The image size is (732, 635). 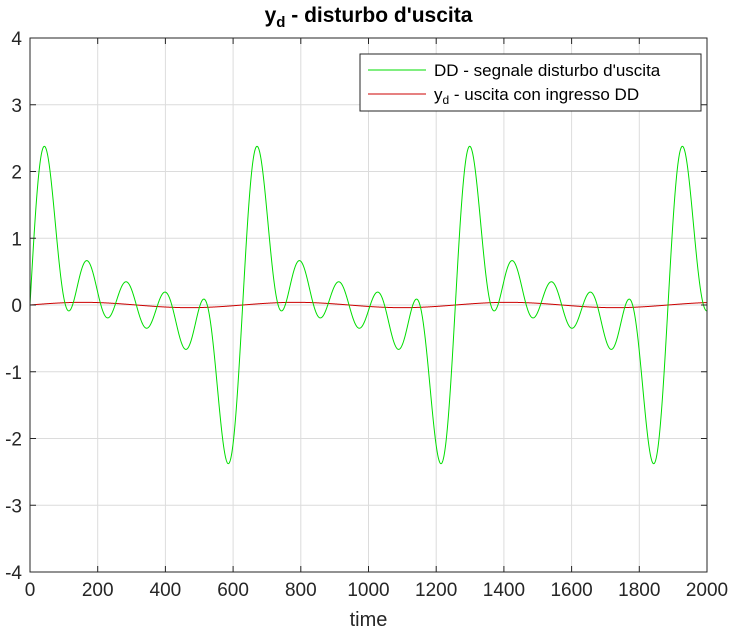 What do you see at coordinates (378, 15) in the screenshot?
I see `chart-title-rest: - disturbo d'uscita` at bounding box center [378, 15].